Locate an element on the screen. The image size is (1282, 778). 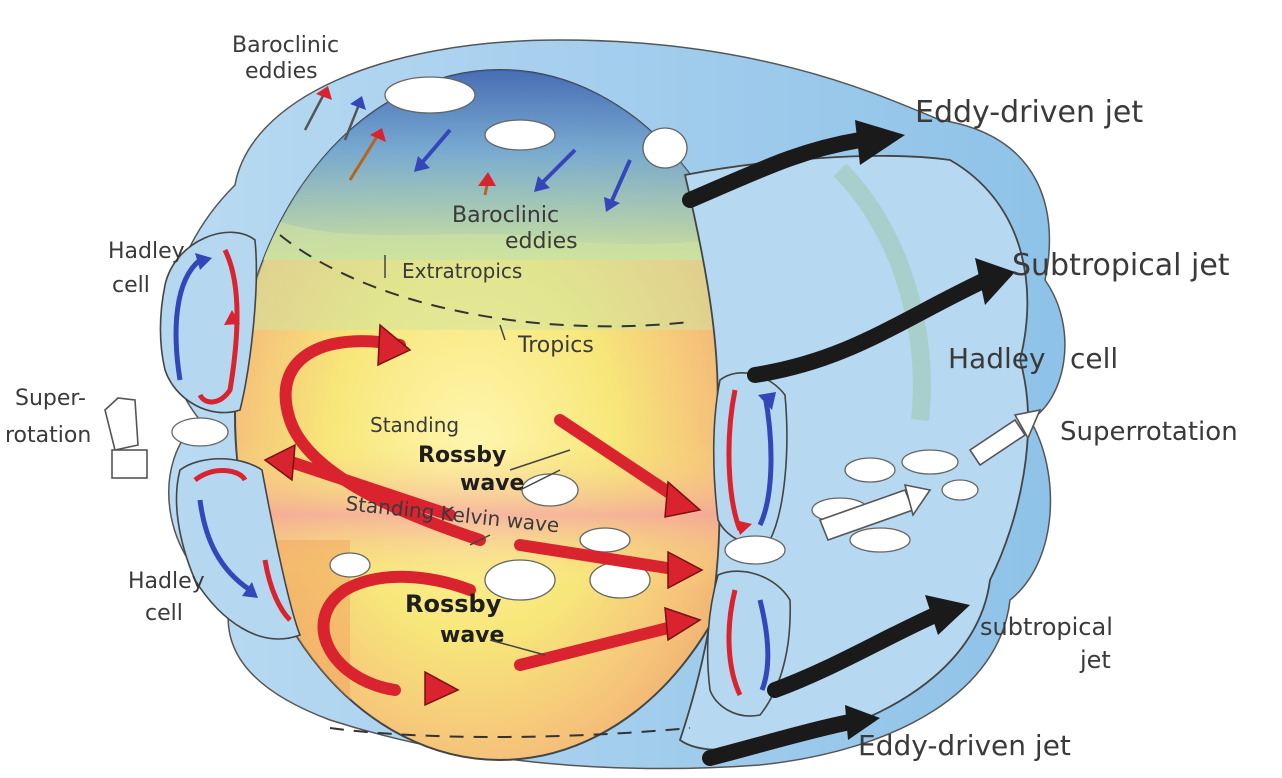
hadley-cell-left-bottom is located at coordinates (238, 548).